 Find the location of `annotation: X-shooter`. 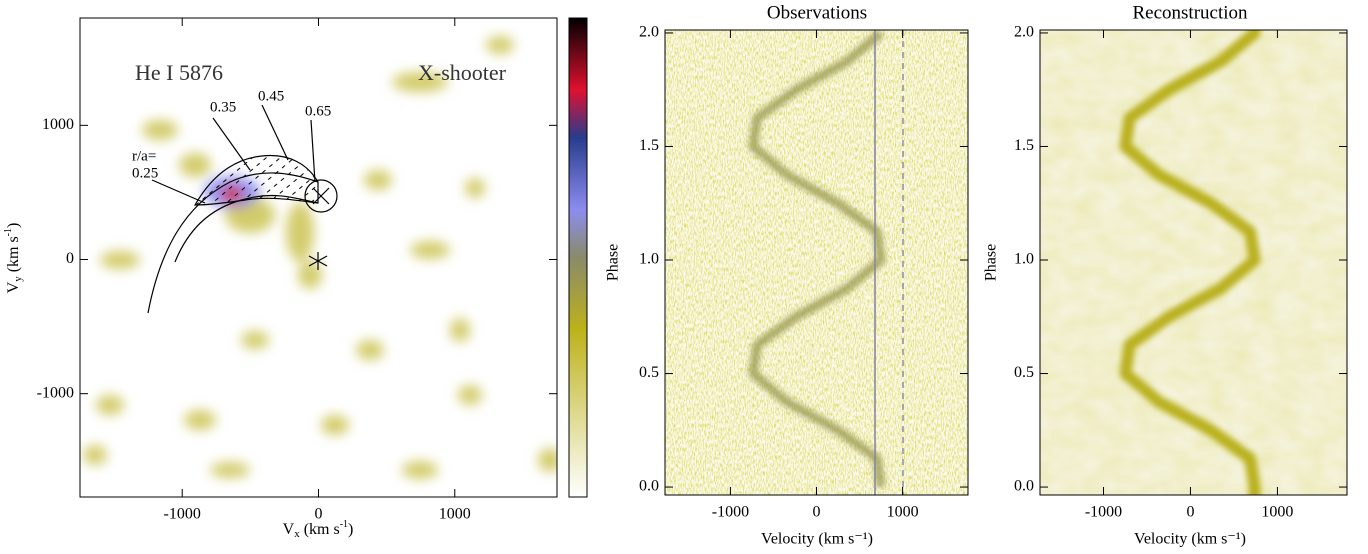

annotation: X-shooter is located at coordinates (462, 72).